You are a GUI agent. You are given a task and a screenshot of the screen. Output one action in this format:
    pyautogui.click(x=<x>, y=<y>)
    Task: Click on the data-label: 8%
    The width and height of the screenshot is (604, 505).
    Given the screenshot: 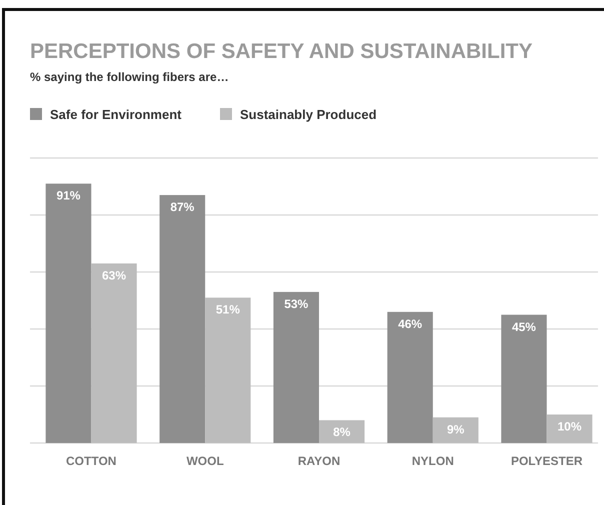 What is the action you would take?
    pyautogui.click(x=342, y=432)
    